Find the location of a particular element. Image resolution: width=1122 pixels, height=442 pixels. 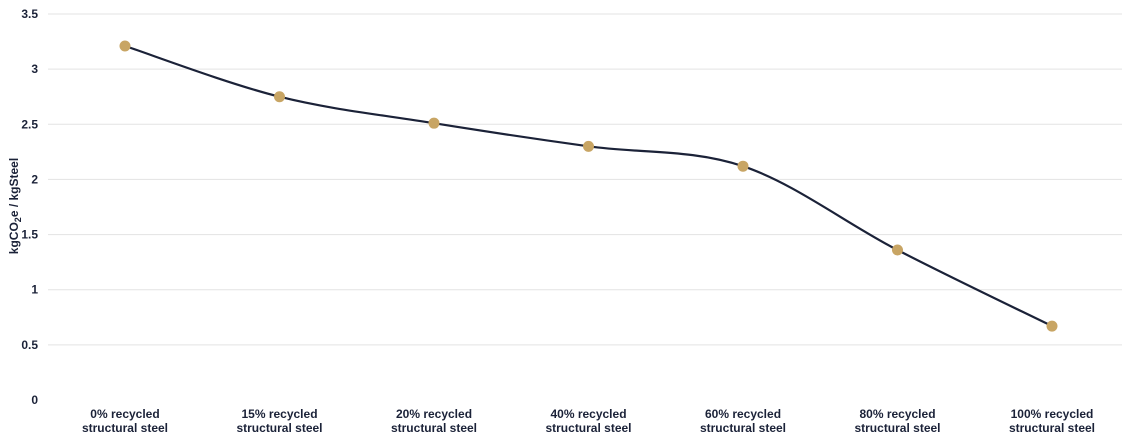

x-category-label: 100% recycled structural steel is located at coordinates (1052, 421).